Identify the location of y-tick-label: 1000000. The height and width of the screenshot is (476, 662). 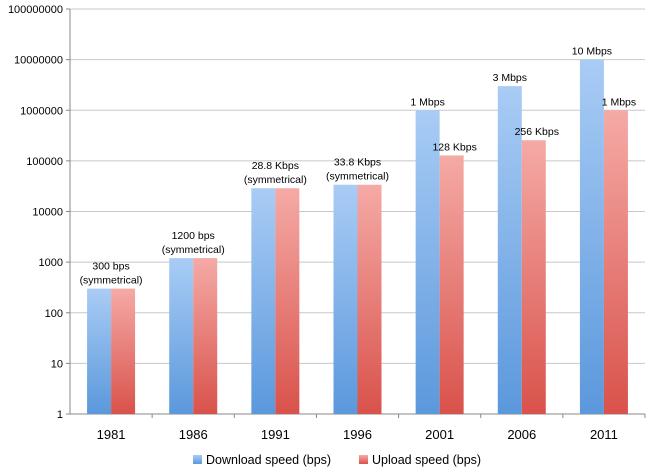
(41, 111).